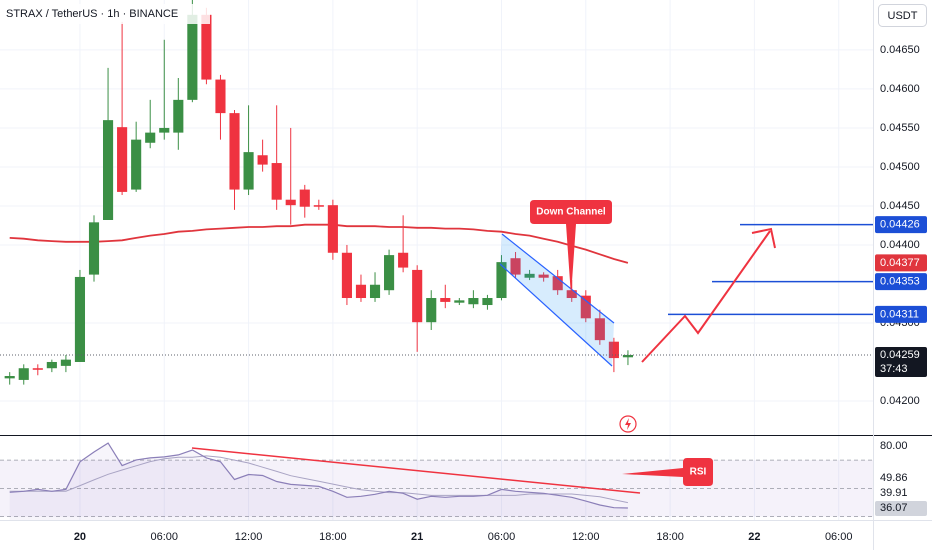  I want to click on ma-layer, so click(319, 243).